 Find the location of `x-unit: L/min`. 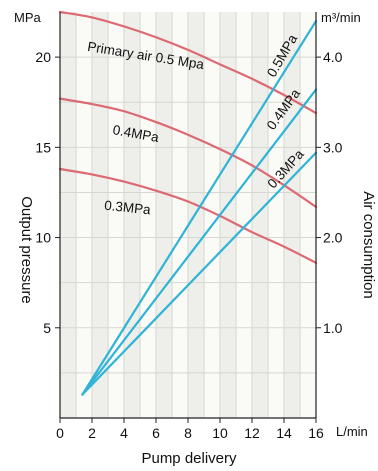

x-unit: L/min is located at coordinates (352, 431).